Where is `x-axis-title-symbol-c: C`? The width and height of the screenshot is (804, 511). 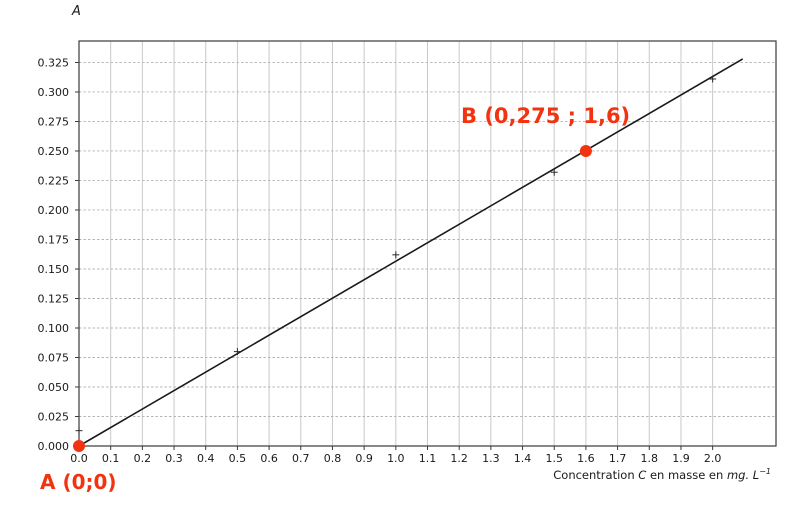 x-axis-title-symbol-c: C is located at coordinates (642, 474).